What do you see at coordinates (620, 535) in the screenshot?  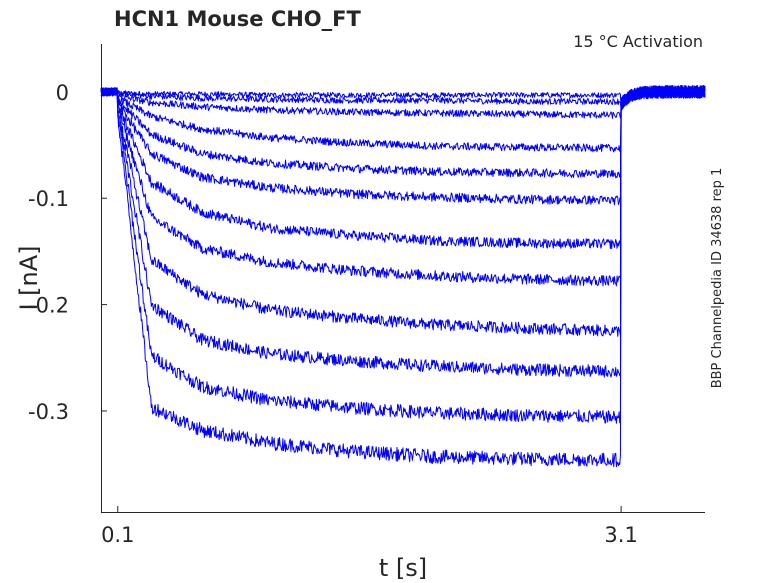 I see `x-tick-label: 3.1` at bounding box center [620, 535].